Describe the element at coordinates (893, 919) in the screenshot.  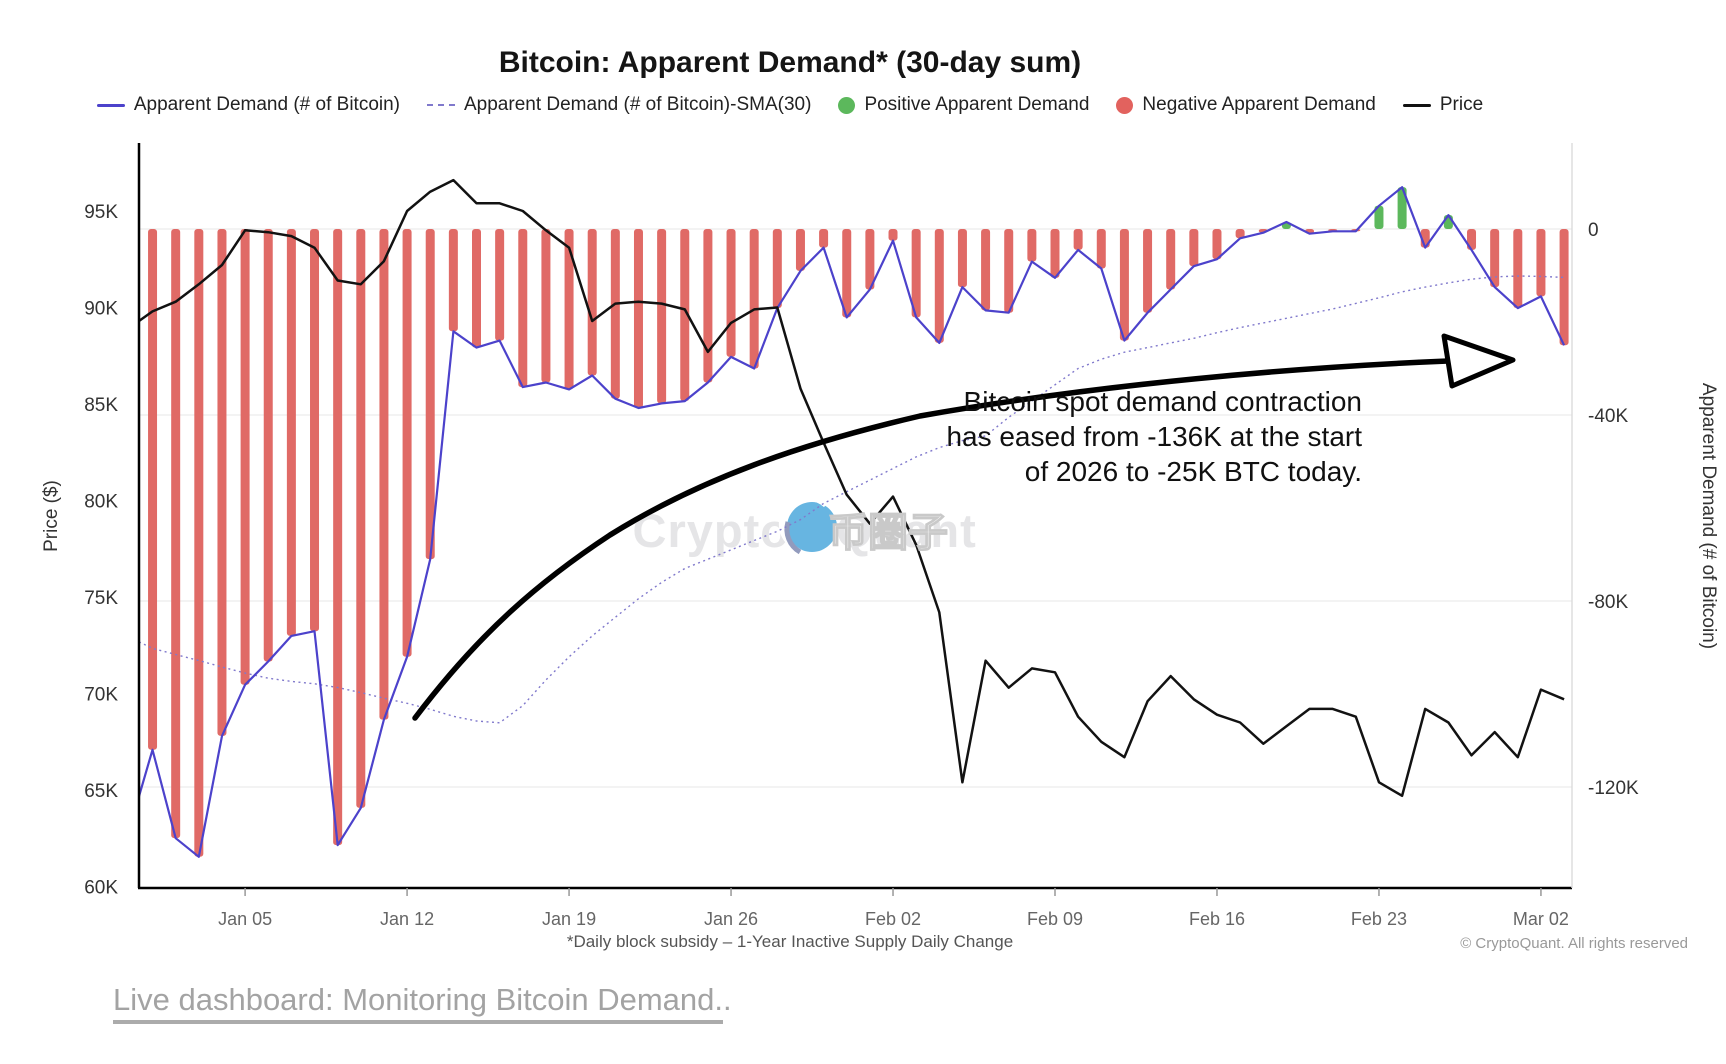
I see `x-tick-label: Feb 02` at that location.